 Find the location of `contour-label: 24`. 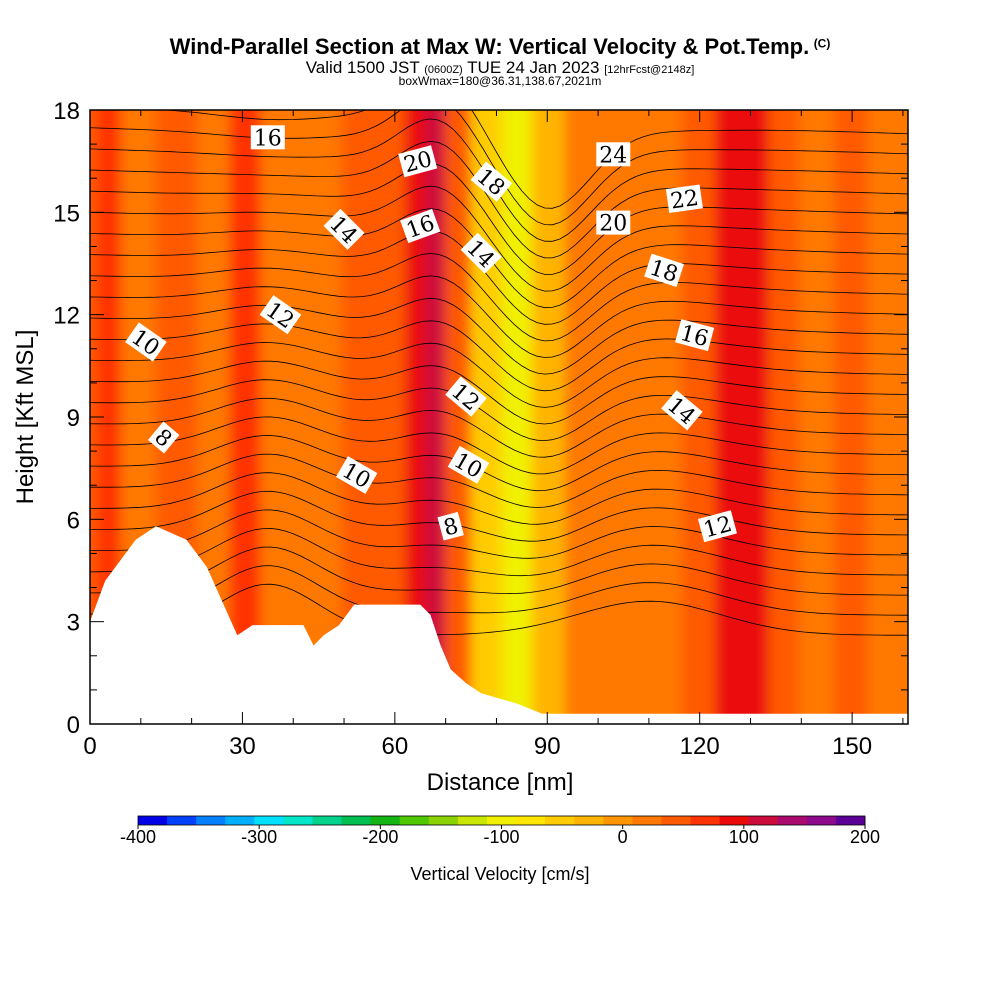

contour-label: 24 is located at coordinates (613, 155).